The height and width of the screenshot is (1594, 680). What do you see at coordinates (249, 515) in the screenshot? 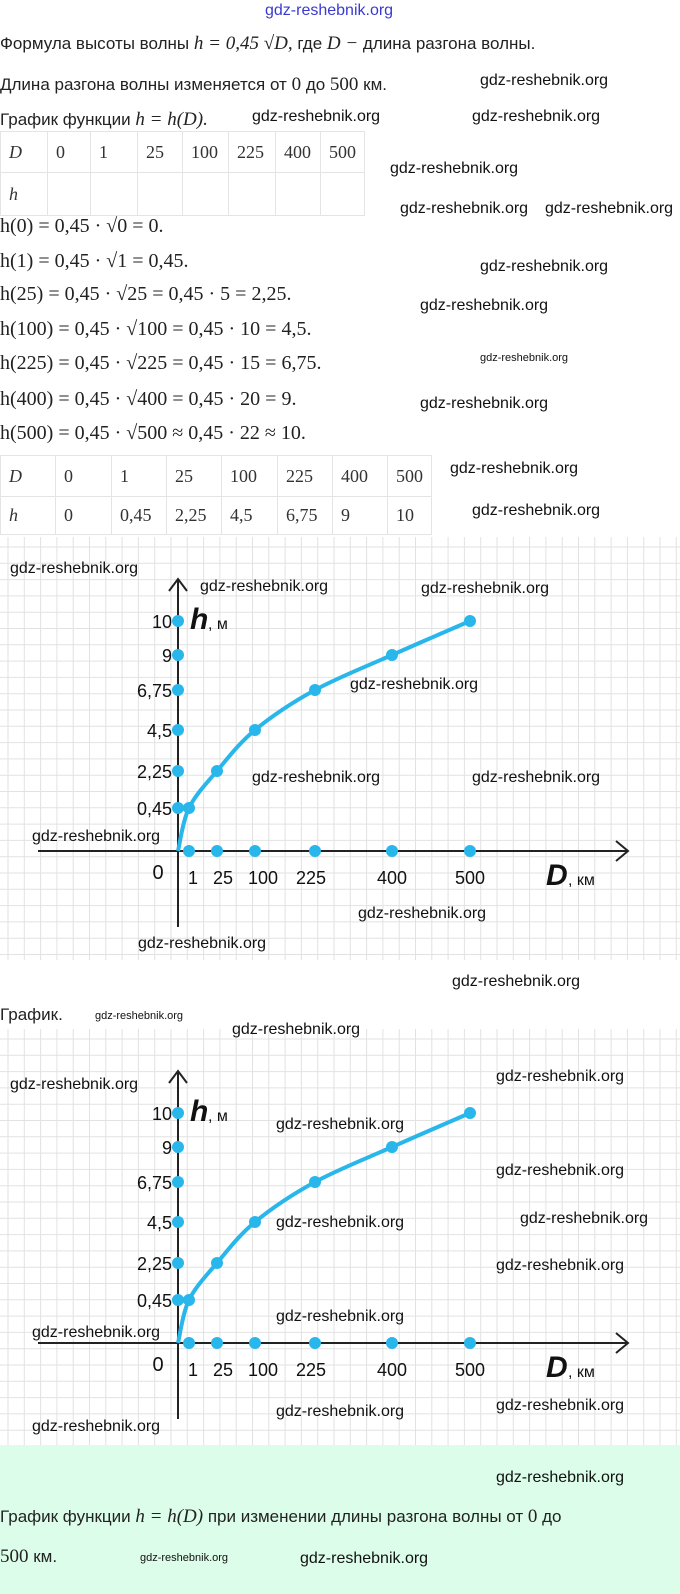
I see `table-cell: 4,5` at bounding box center [249, 515].